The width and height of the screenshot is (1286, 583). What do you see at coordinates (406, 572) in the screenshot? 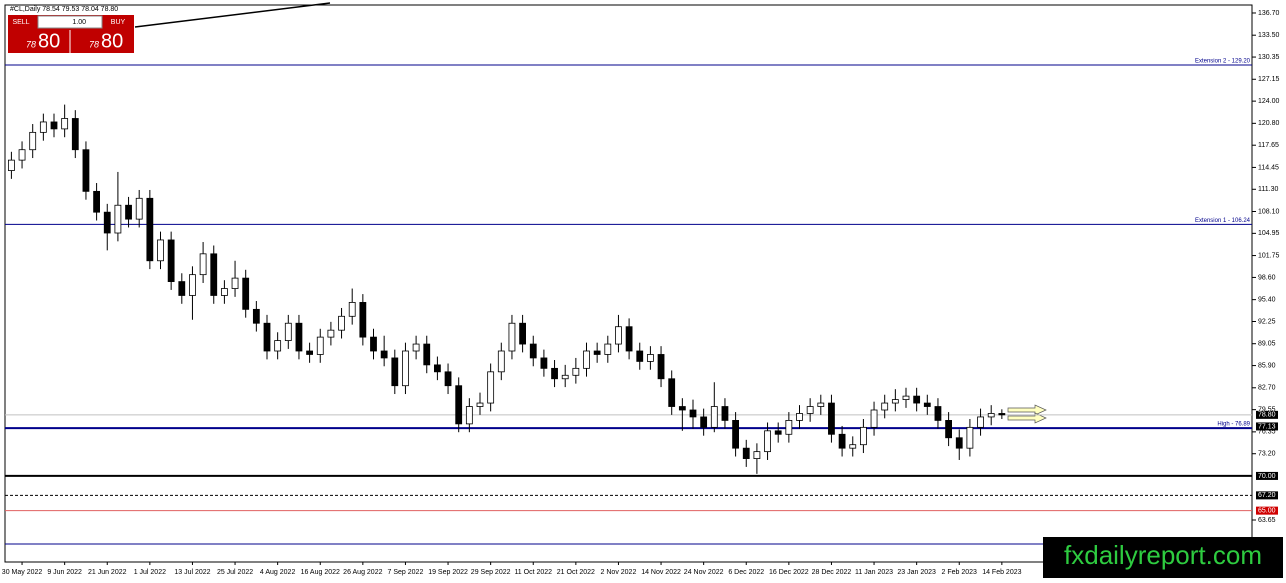
I see `x-tick-label: 7 Sep 2022` at bounding box center [406, 572].